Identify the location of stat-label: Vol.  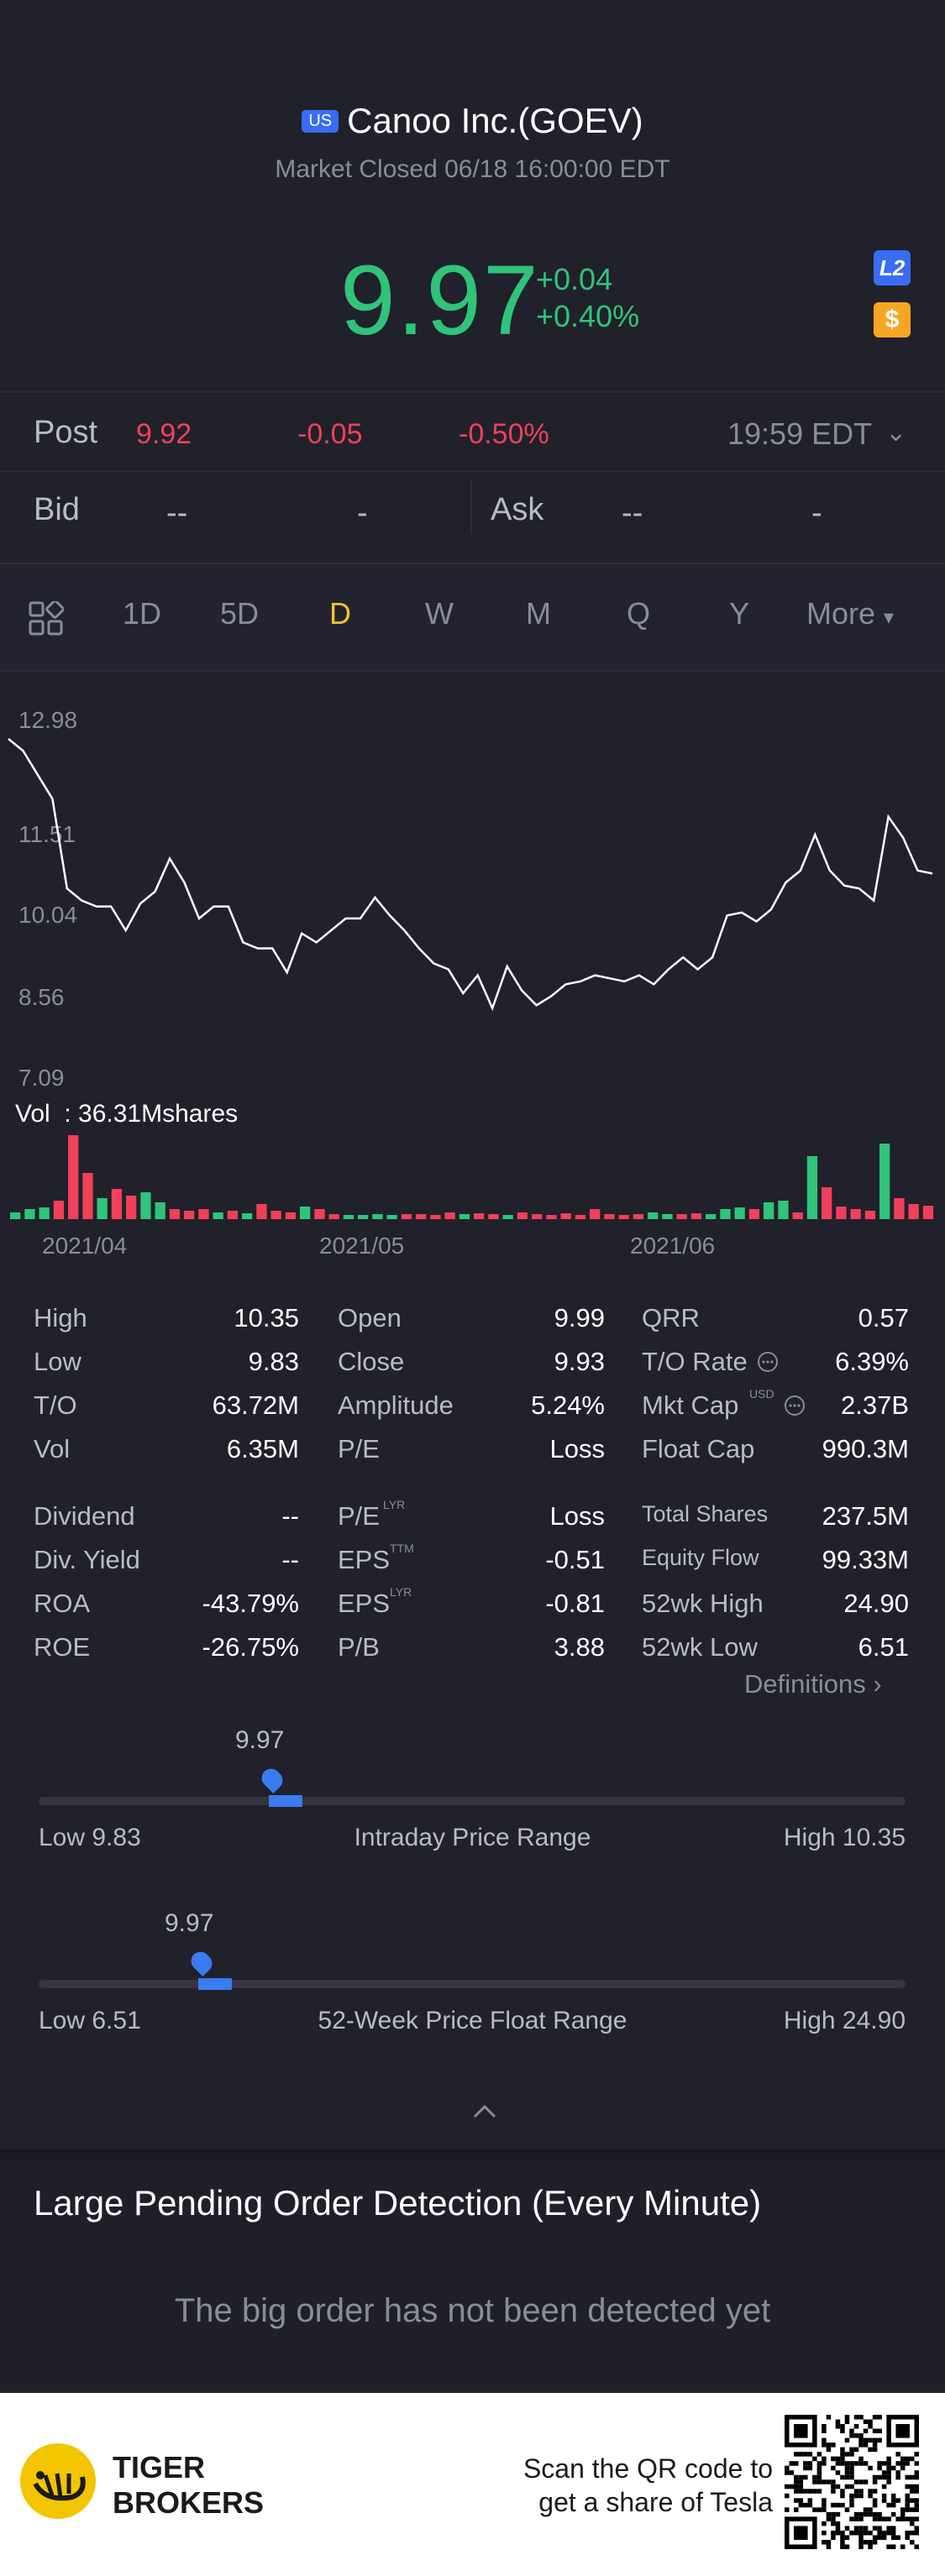
(52, 1448).